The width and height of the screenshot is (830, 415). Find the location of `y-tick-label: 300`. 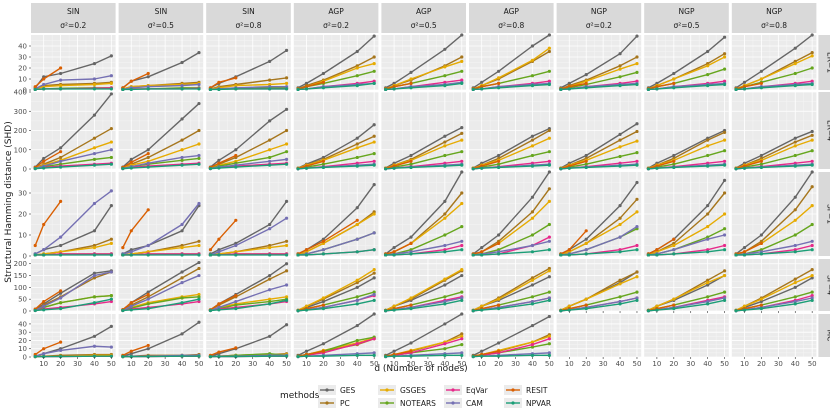

y-tick-label: 300 is located at coordinates (20, 112).